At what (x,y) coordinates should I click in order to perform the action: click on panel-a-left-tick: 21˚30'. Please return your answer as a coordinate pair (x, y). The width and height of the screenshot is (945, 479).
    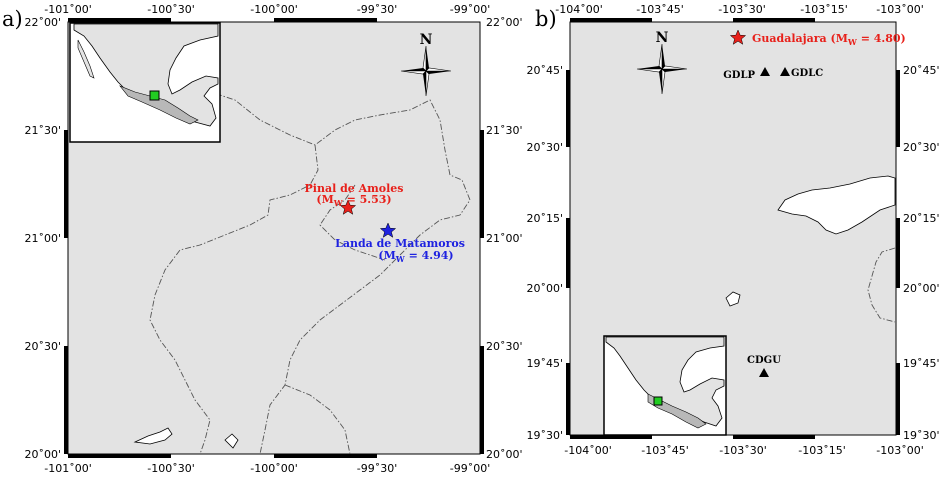
    Looking at the image, I should click on (42, 130).